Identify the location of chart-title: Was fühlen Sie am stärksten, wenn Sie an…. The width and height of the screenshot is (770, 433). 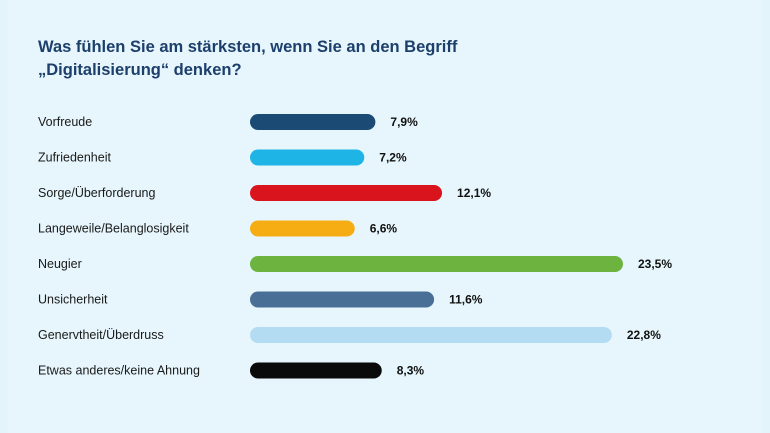
(338, 59).